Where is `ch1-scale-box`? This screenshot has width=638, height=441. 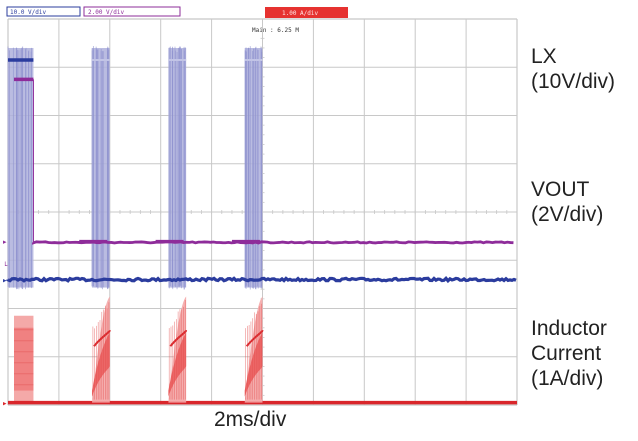 ch1-scale-box is located at coordinates (43, 11).